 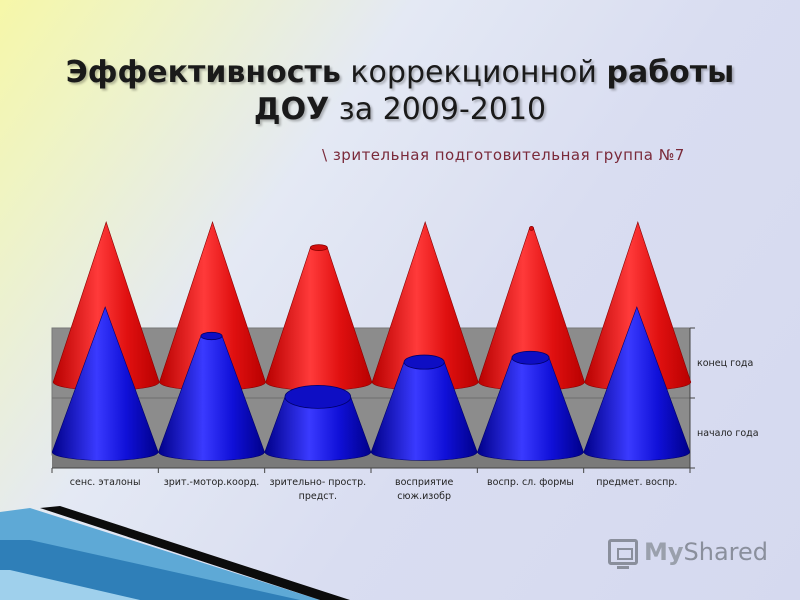 I want to click on presentation-board-icon, so click(x=623, y=554).